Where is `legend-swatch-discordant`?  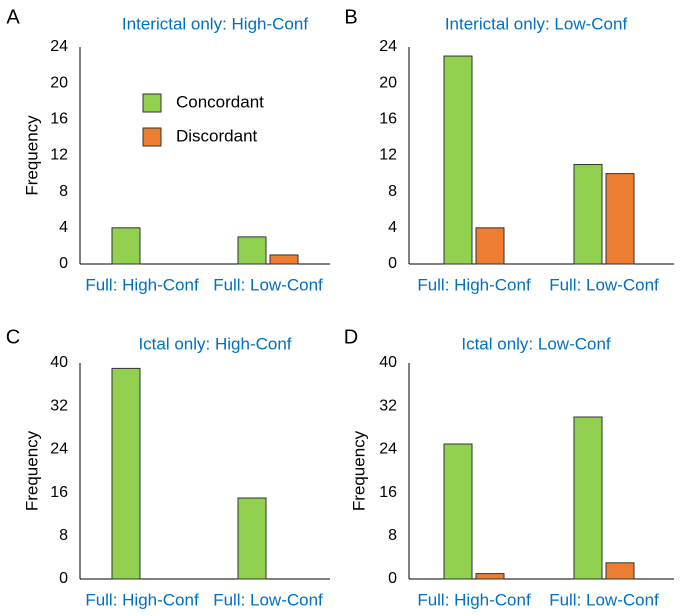
legend-swatch-discordant is located at coordinates (152, 137).